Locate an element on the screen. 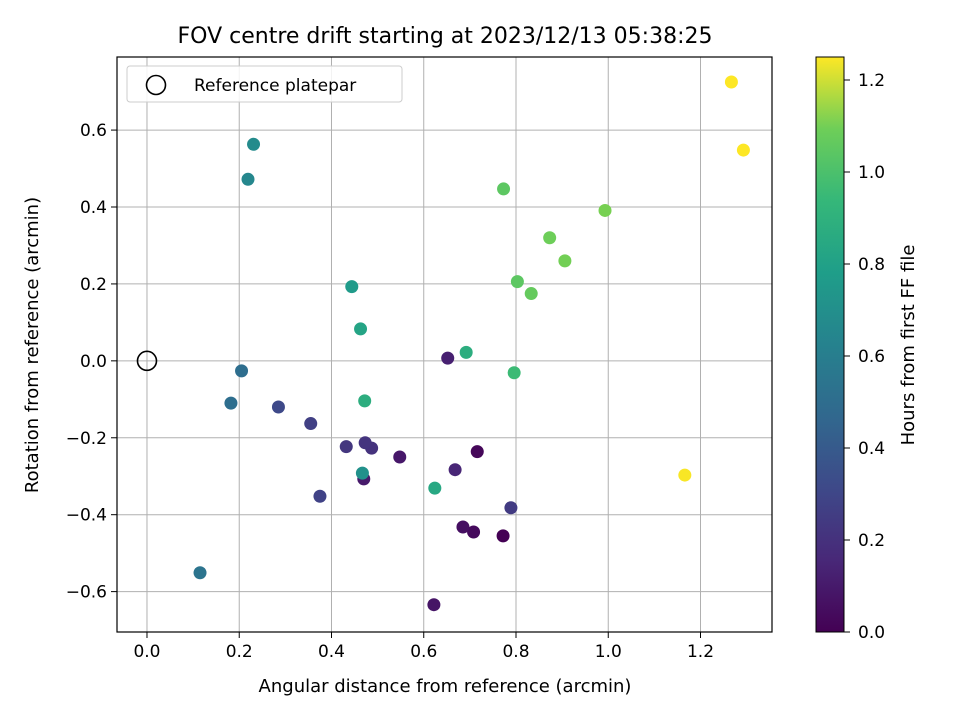 This screenshot has width=960, height=720. legend-entry-reference-platepar: Reference platepar is located at coordinates (275, 86).